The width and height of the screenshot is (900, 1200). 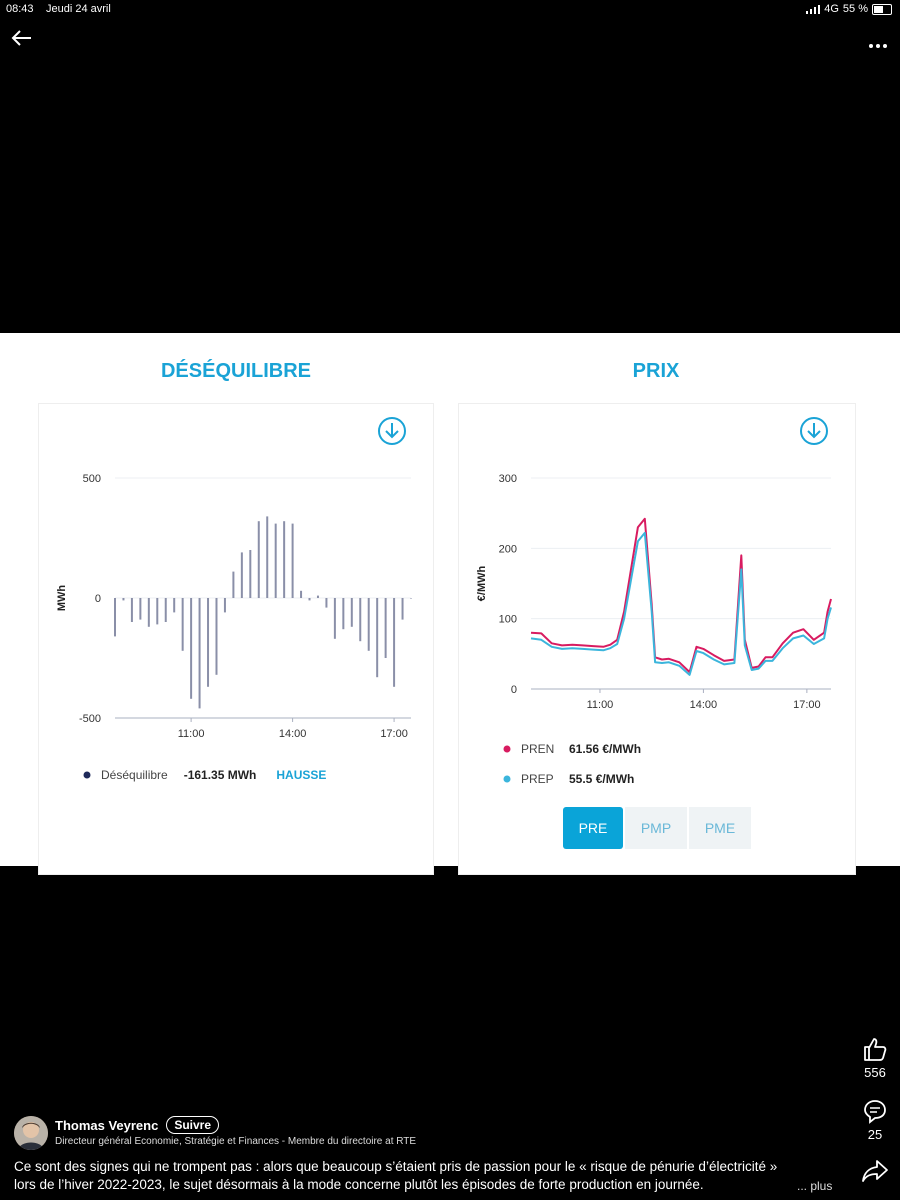 What do you see at coordinates (813, 9) in the screenshot?
I see `signal-icon` at bounding box center [813, 9].